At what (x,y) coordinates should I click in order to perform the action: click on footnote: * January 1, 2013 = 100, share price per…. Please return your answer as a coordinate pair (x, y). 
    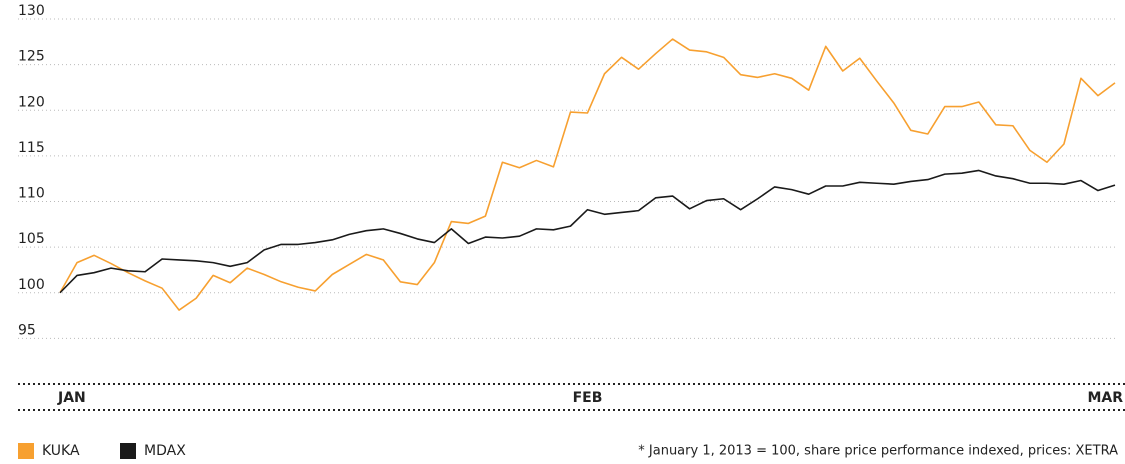
    Looking at the image, I should click on (878, 451).